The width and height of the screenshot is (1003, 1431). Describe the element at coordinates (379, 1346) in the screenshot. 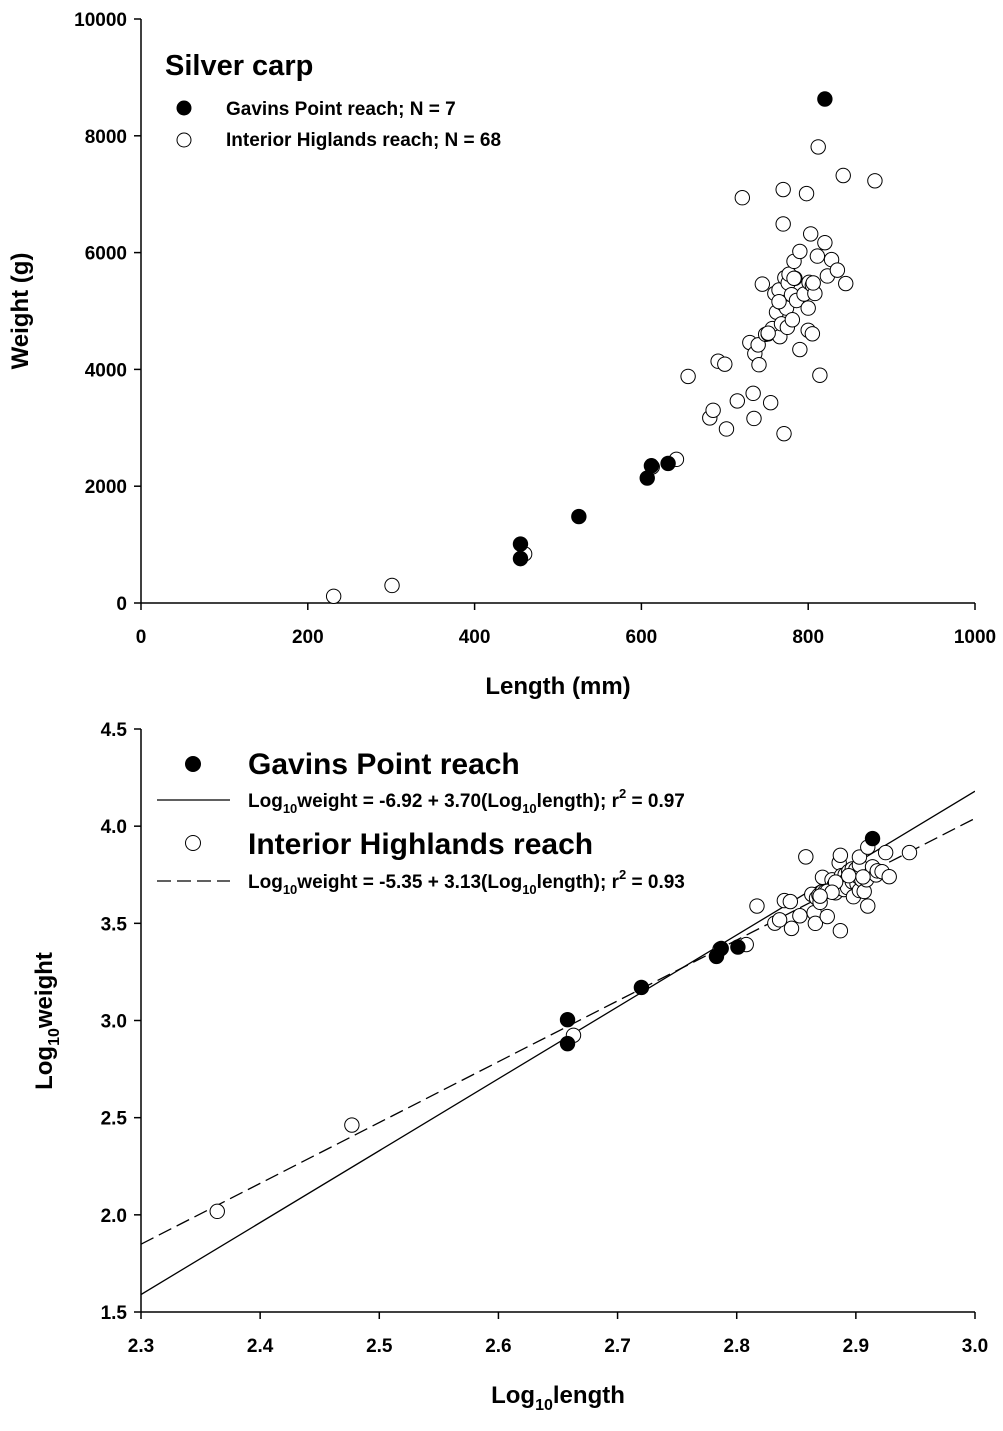

I see `x-tick-label: 2.5` at that location.